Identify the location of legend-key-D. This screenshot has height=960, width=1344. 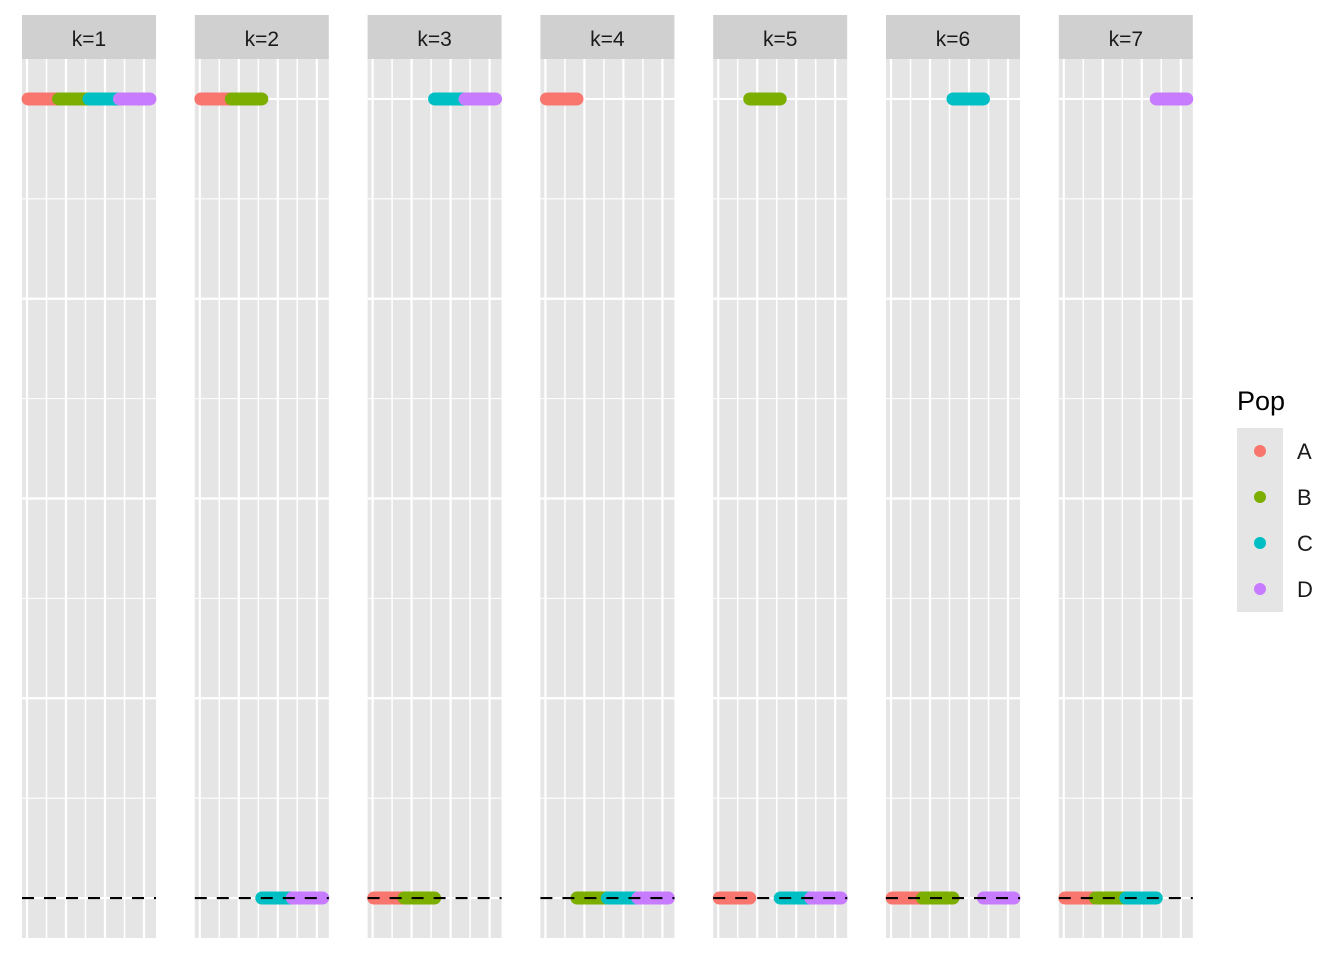
(1260, 589).